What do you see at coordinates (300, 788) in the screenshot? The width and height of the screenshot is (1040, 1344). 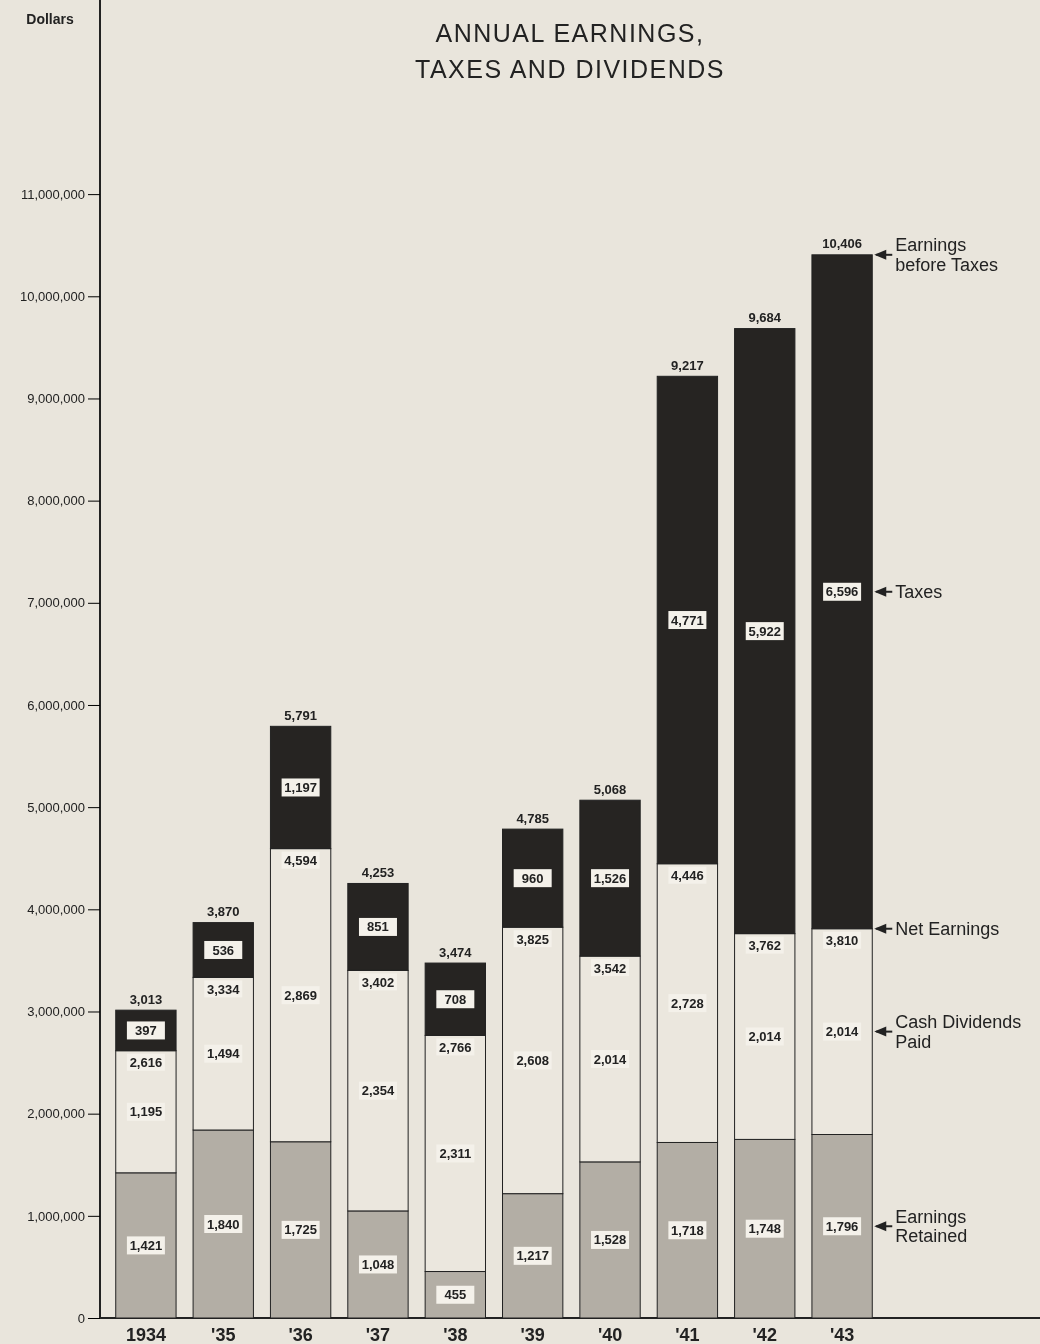 I see `annotation: 1,197` at bounding box center [300, 788].